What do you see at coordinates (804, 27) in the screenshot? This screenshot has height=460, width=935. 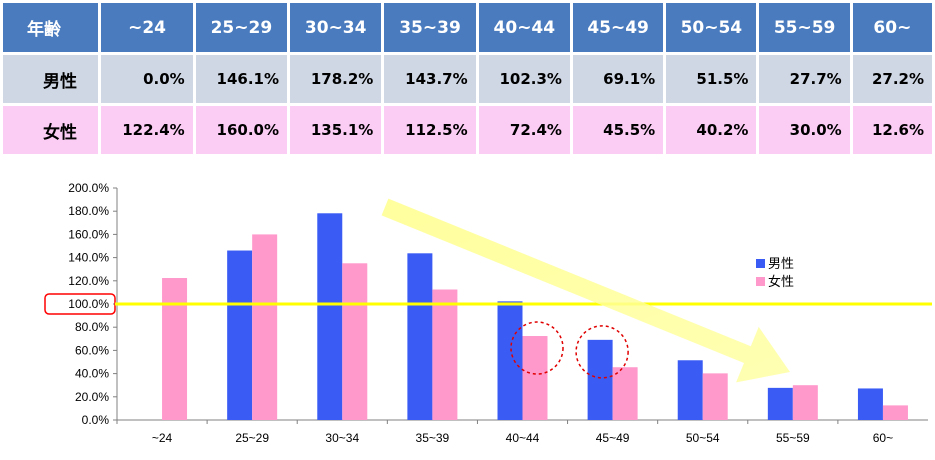 I see `age-header: 55~59` at bounding box center [804, 27].